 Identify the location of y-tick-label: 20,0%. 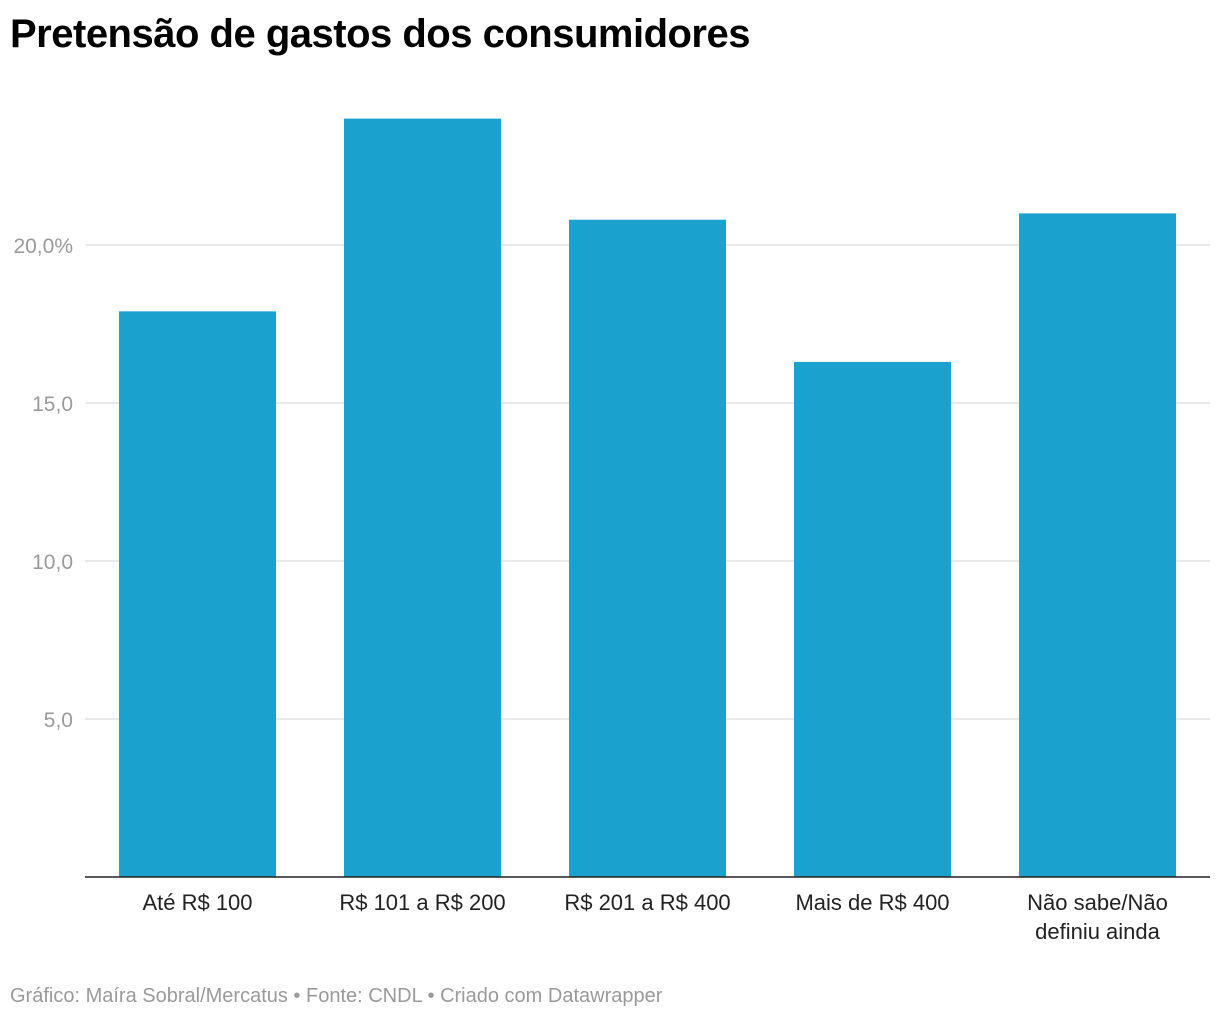
(43, 246).